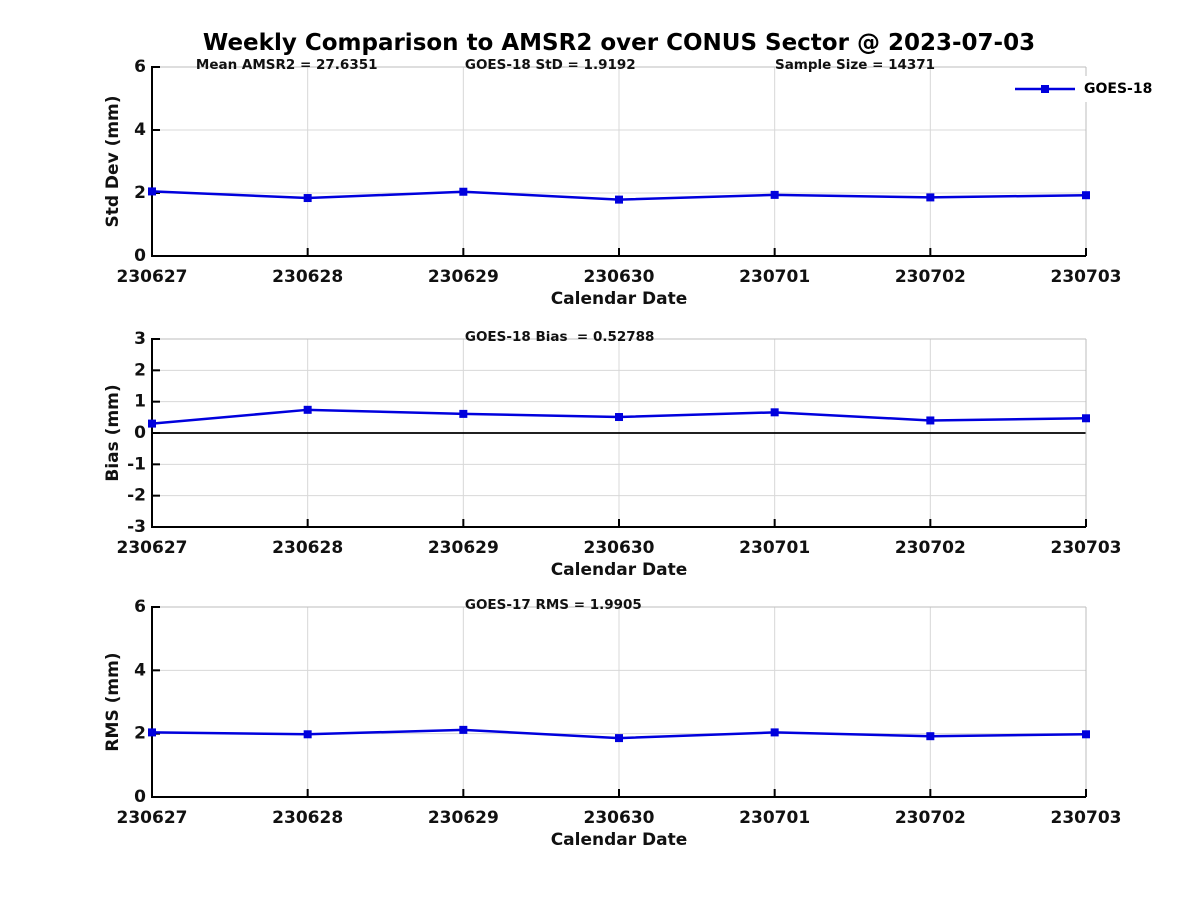 This screenshot has height=900, width=1200. I want to click on y-axis-label: RMS (mm), so click(113, 701).